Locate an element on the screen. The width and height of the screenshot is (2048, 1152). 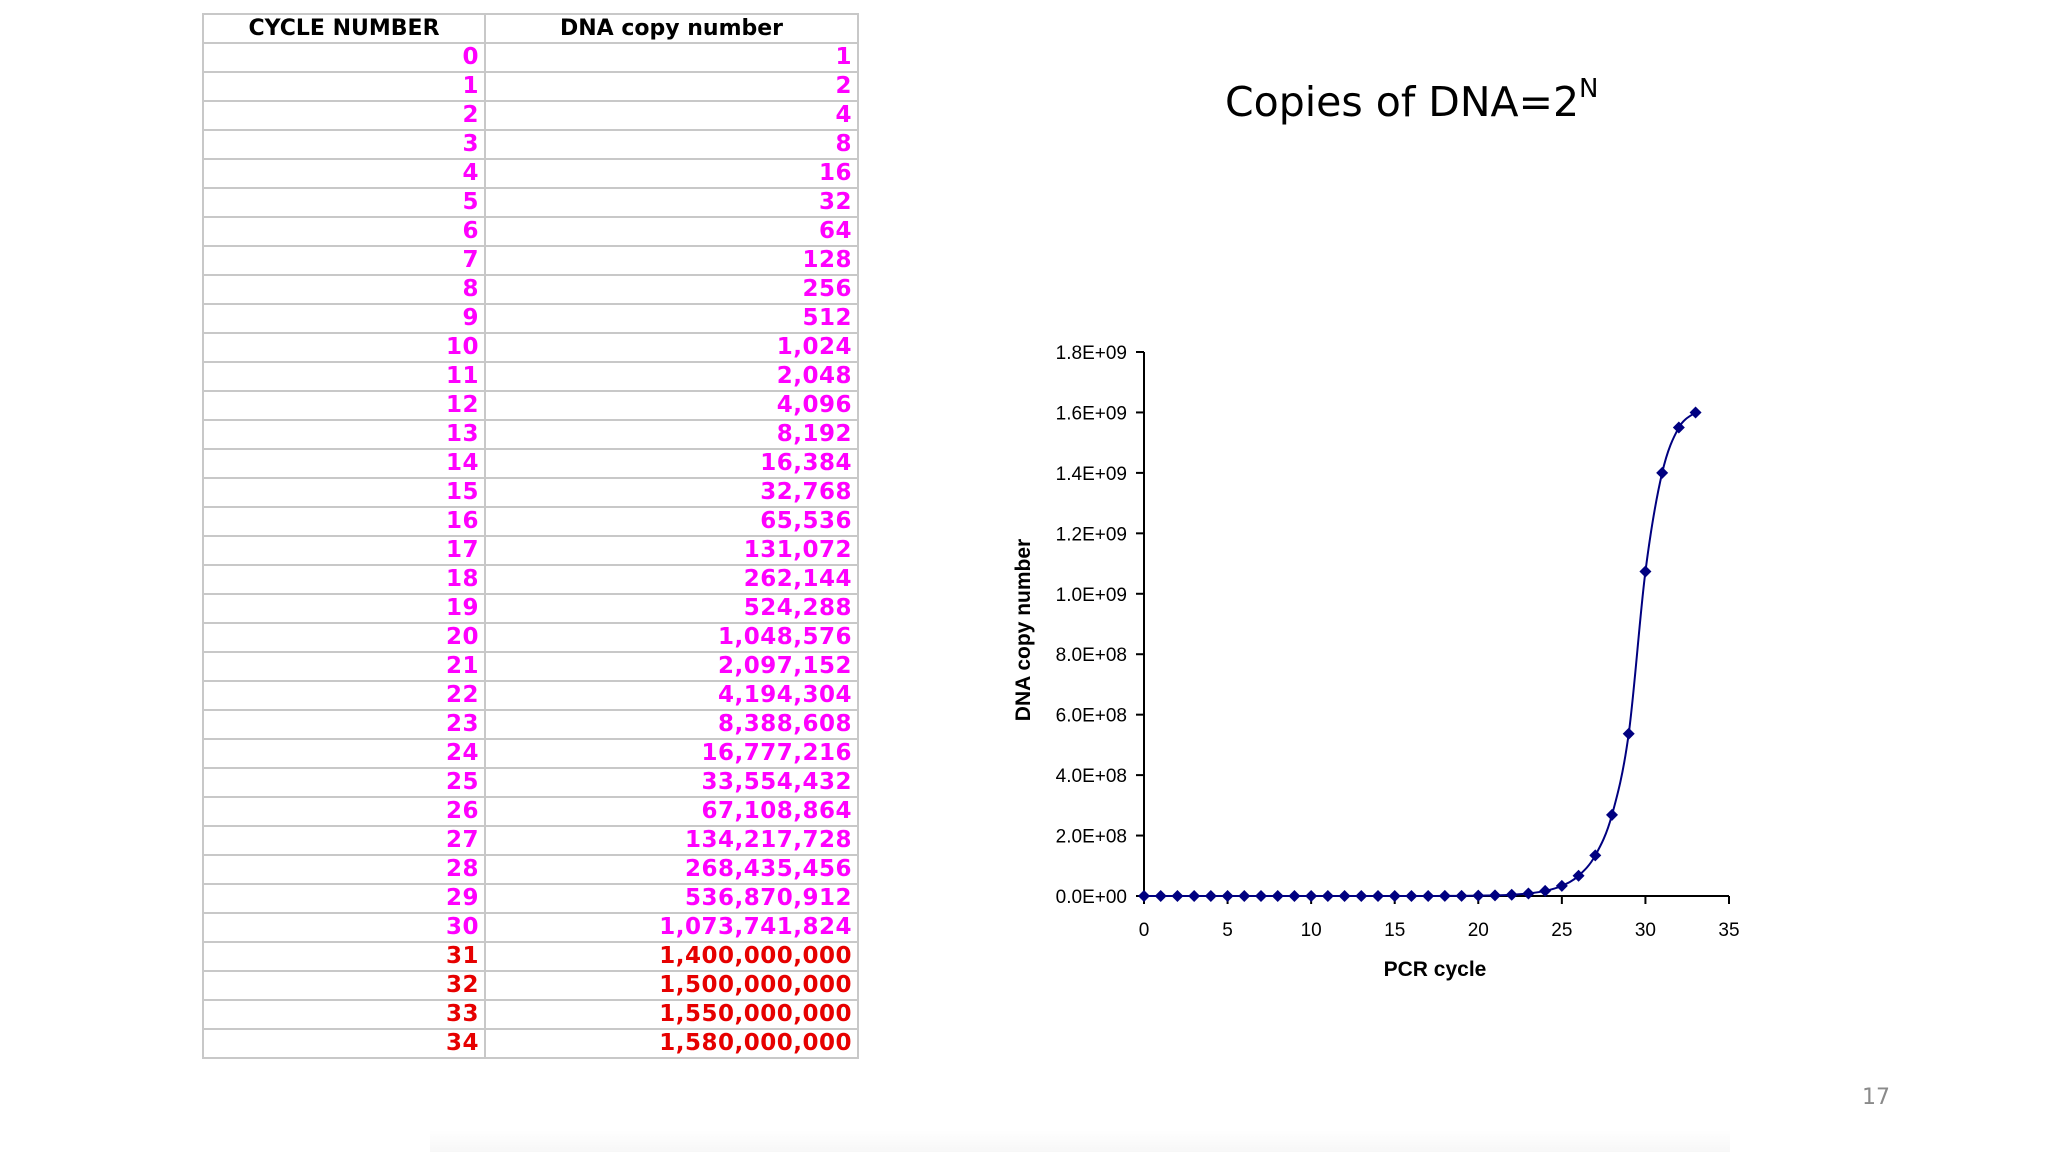
table-row: 34 1,580,000,000 is located at coordinates (530, 1043).